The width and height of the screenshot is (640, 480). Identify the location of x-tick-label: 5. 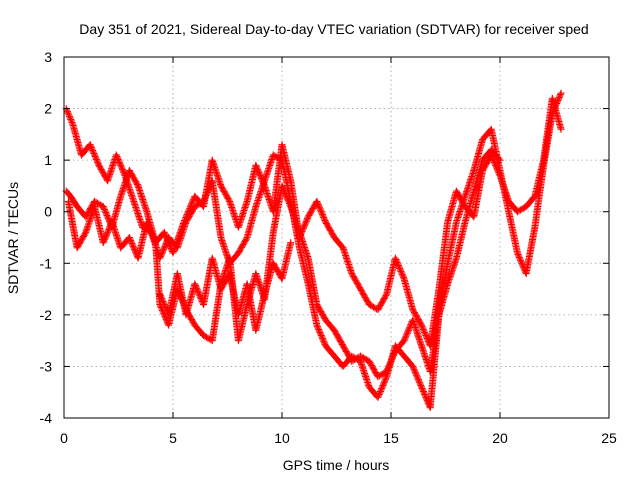
(173, 438).